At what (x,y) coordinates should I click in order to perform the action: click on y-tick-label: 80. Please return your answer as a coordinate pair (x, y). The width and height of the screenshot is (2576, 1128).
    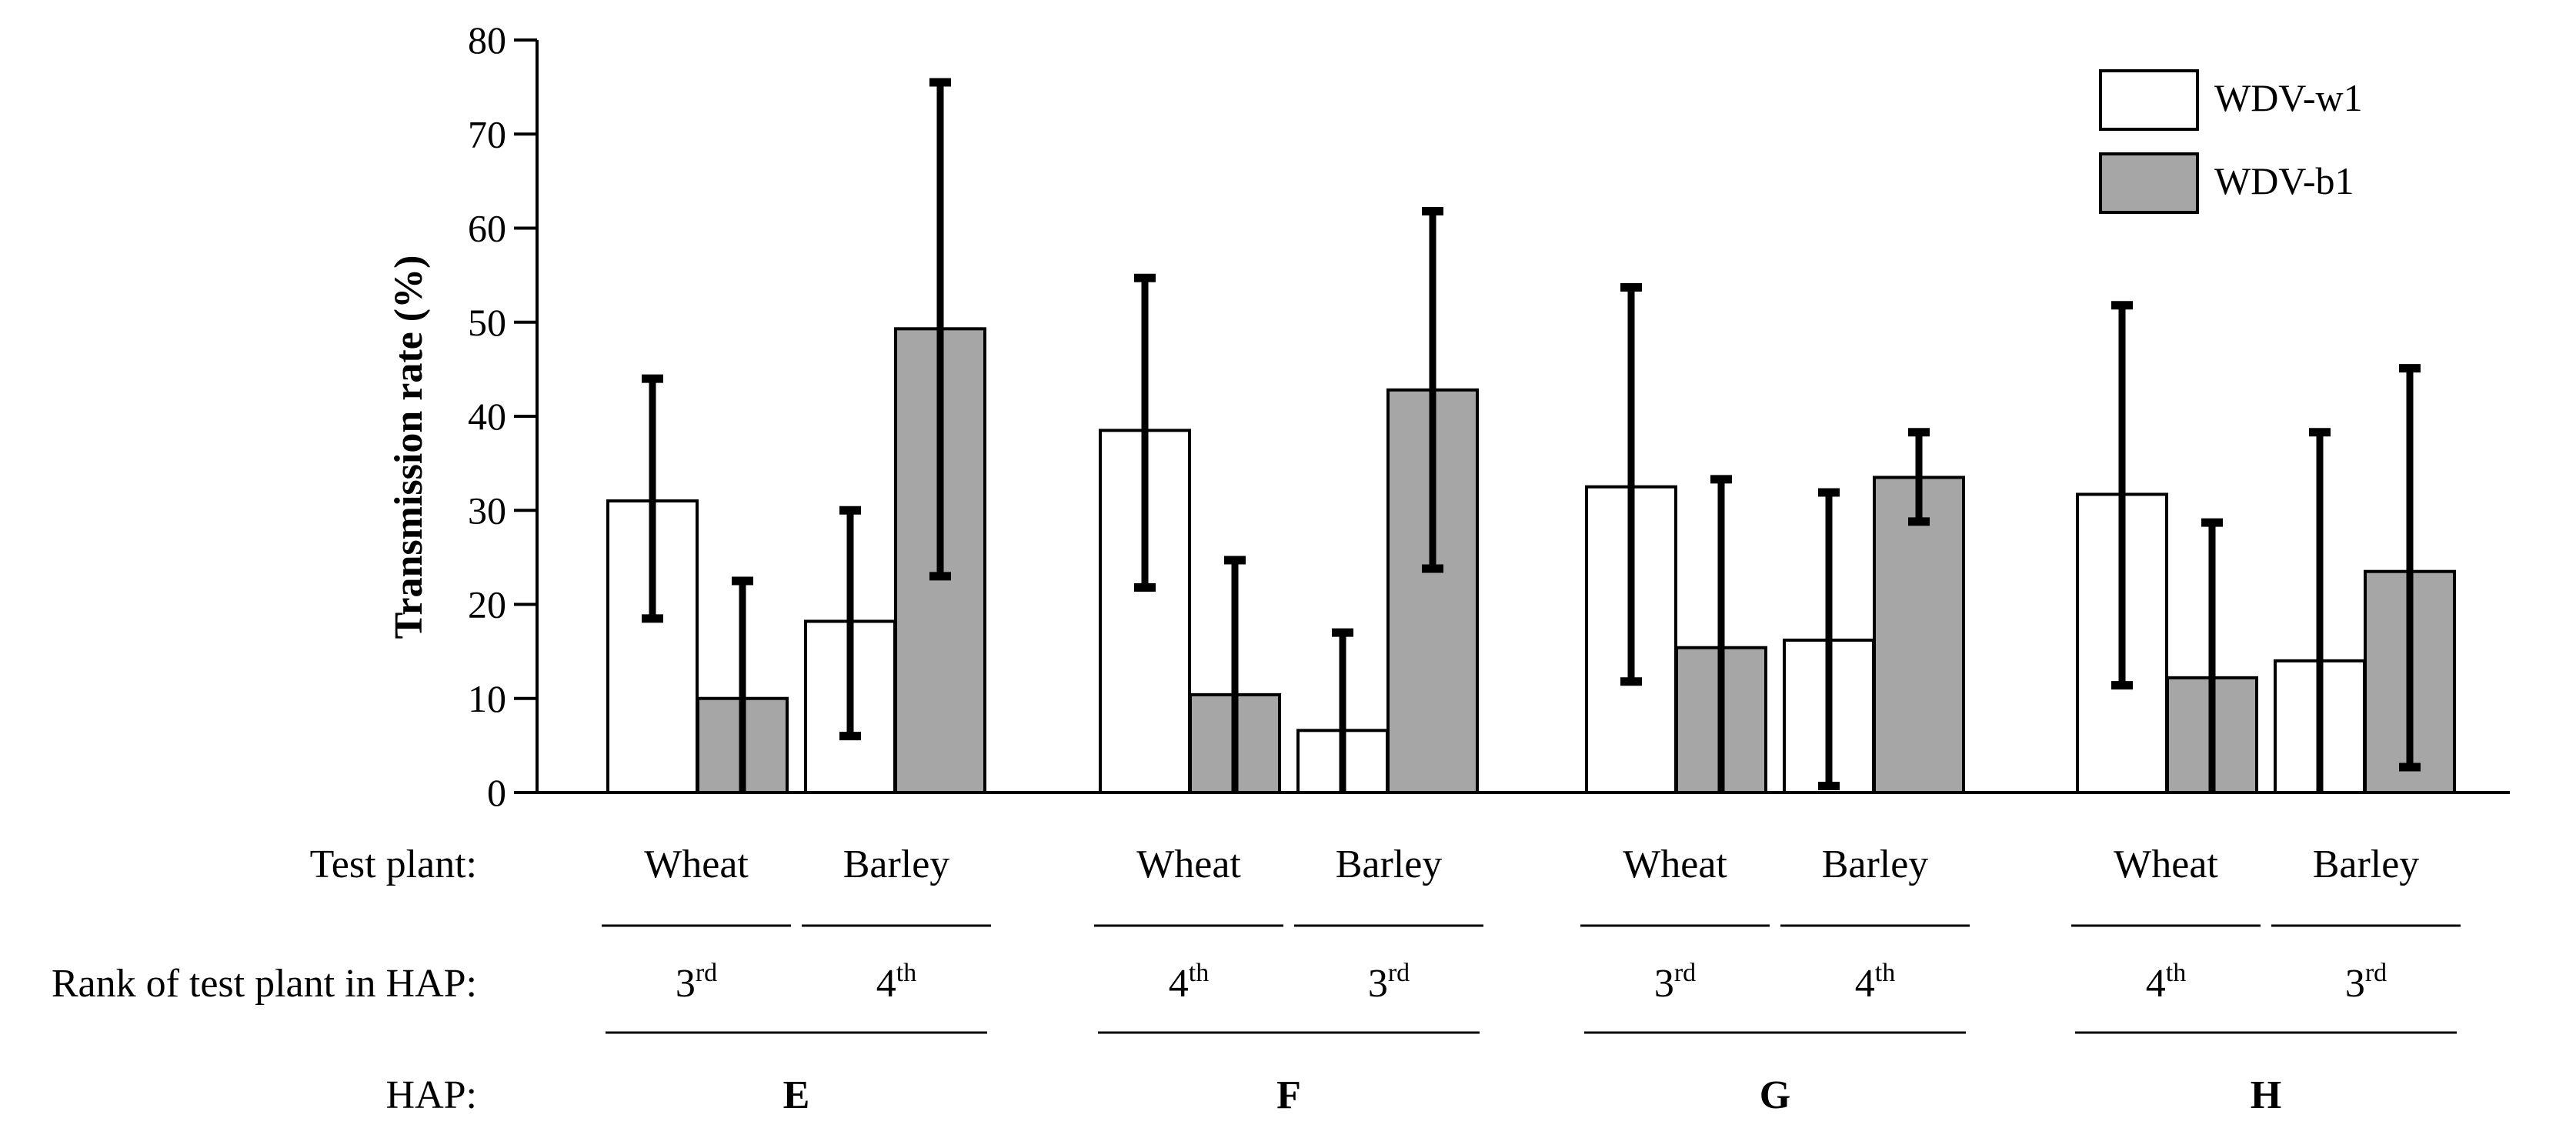
    Looking at the image, I should click on (487, 40).